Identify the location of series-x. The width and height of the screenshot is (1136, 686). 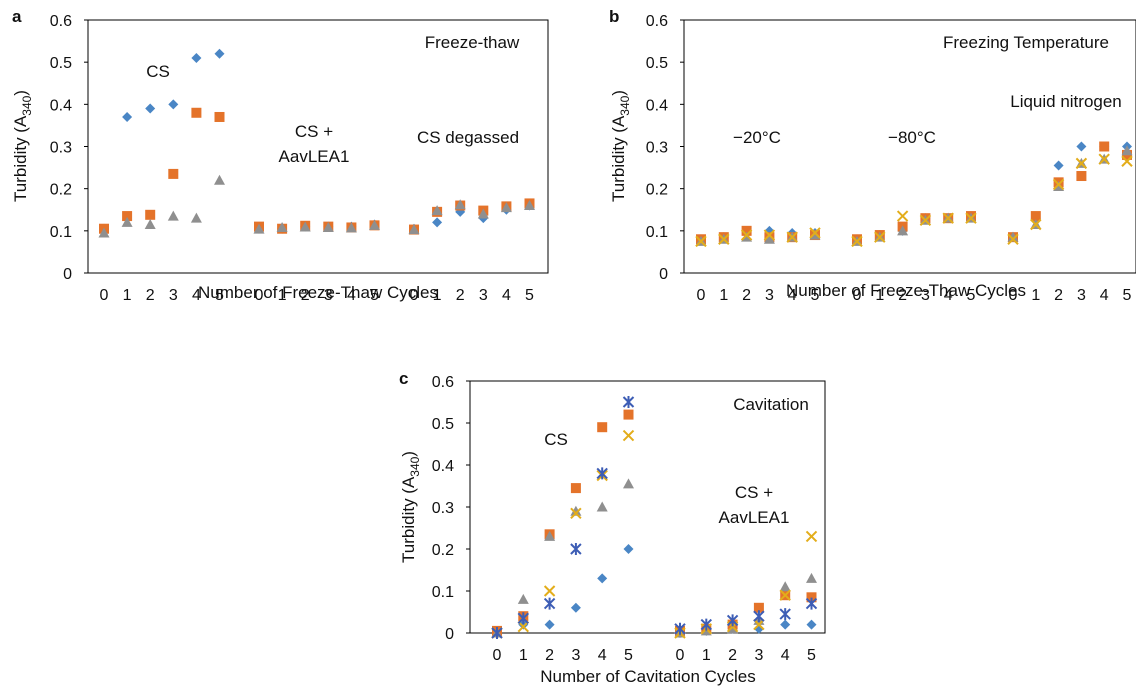
(654, 534).